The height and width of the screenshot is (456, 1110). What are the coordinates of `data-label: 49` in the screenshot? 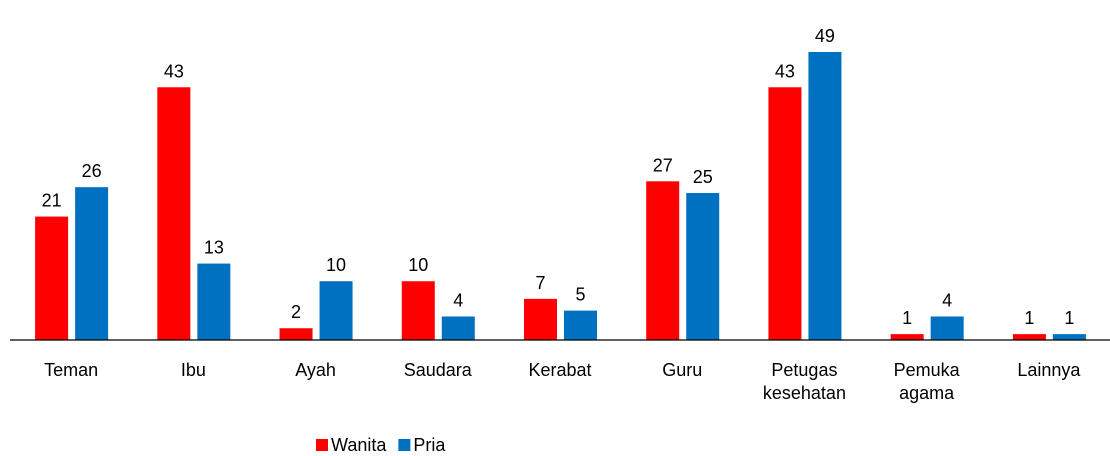 It's located at (825, 36).